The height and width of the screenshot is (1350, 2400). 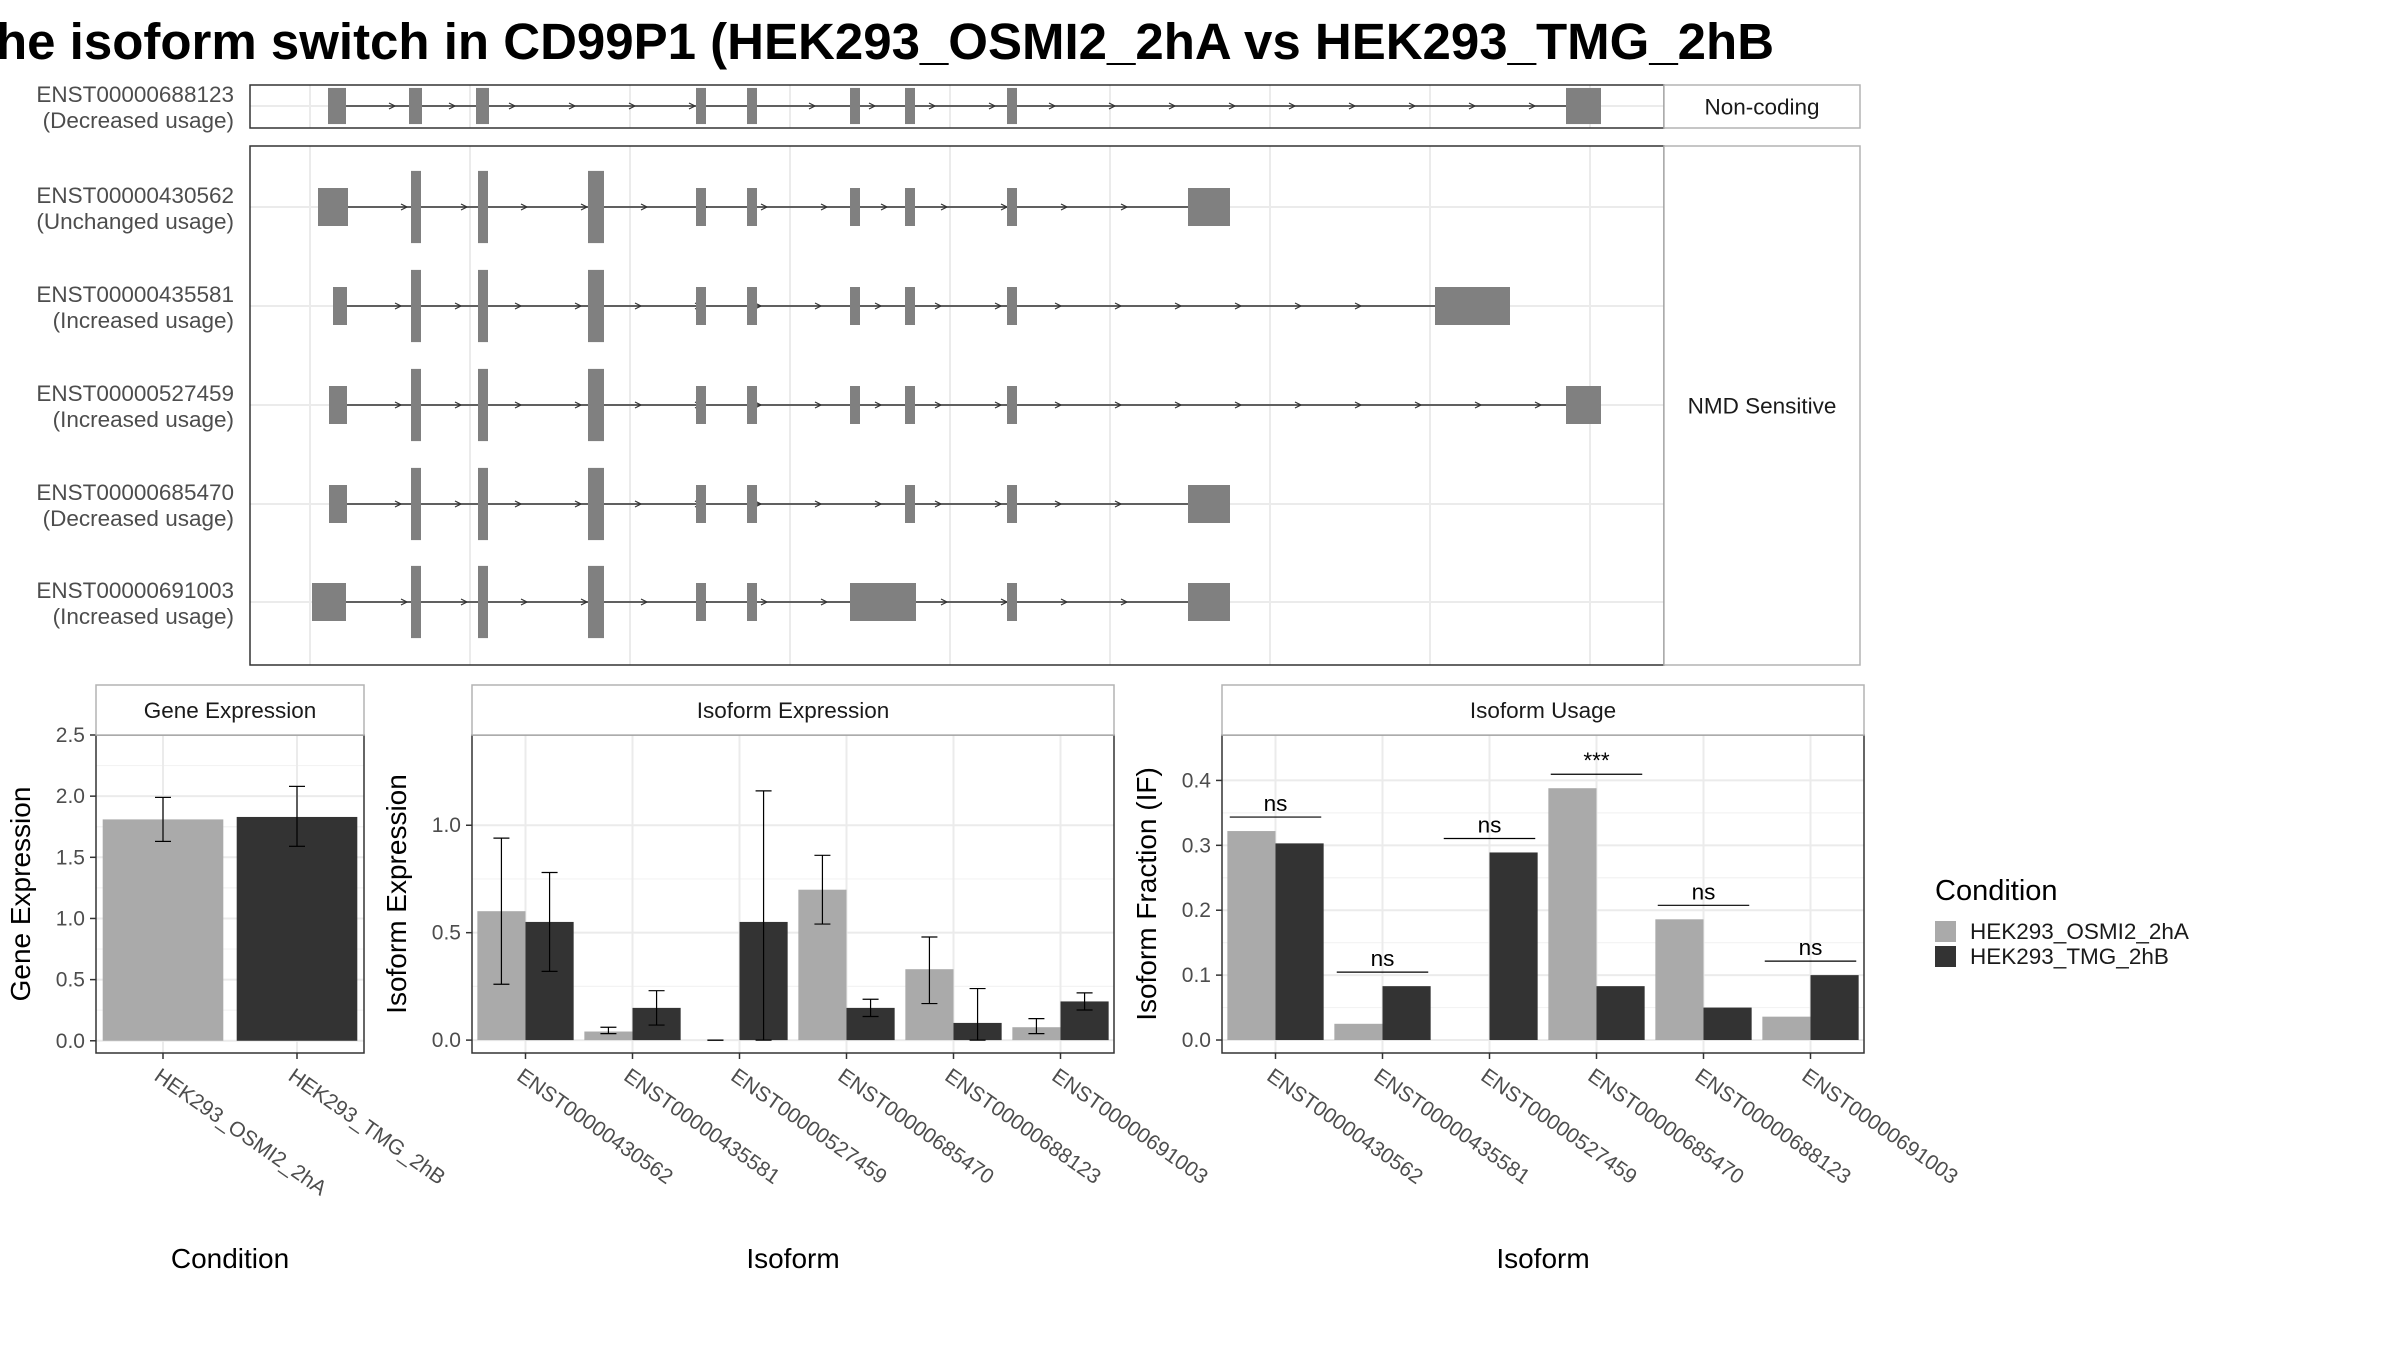 I want to click on group-strip-label: Non-coding, so click(x=1761, y=107).